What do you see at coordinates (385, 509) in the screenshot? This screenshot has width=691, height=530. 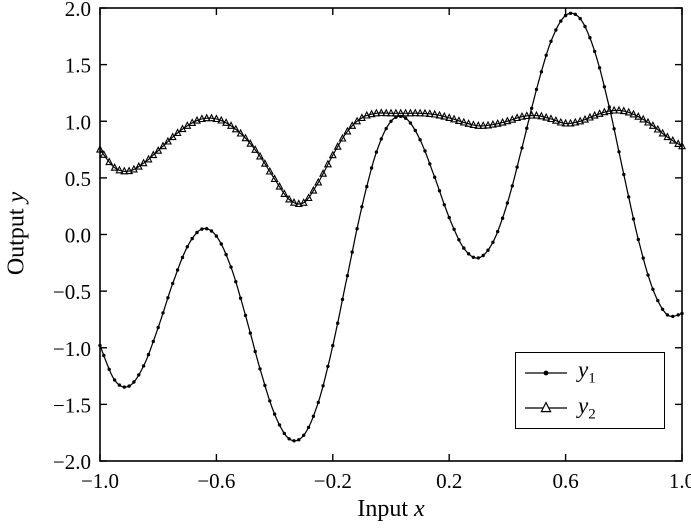 I see `x-axis-label-text: Input` at bounding box center [385, 509].